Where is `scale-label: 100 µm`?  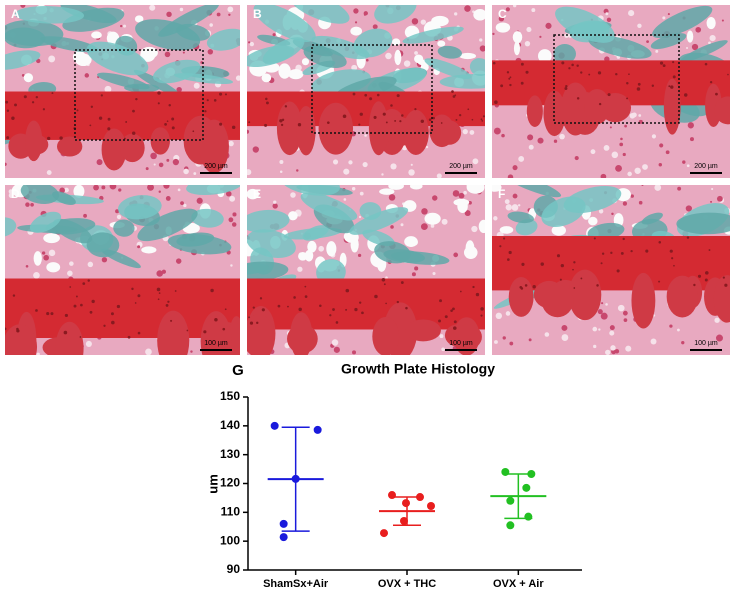 scale-label: 100 µm is located at coordinates (216, 343).